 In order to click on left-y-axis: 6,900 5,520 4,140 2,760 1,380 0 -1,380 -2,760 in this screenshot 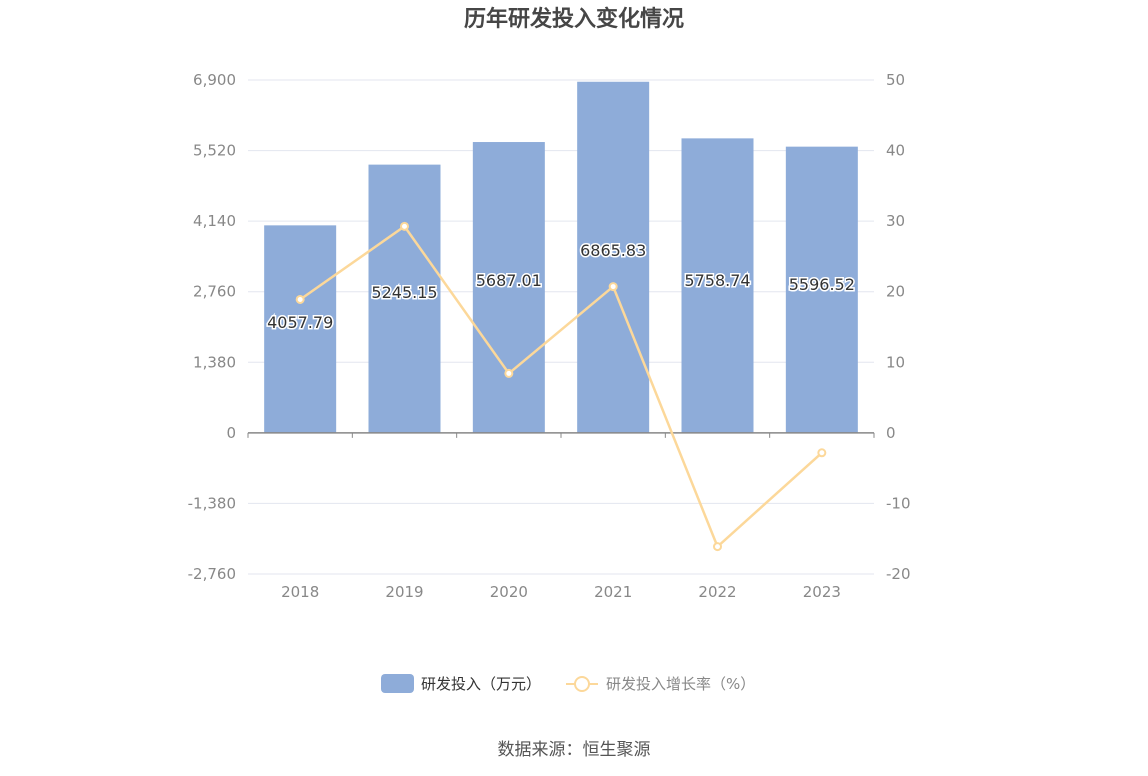, I will do `click(212, 327)`.